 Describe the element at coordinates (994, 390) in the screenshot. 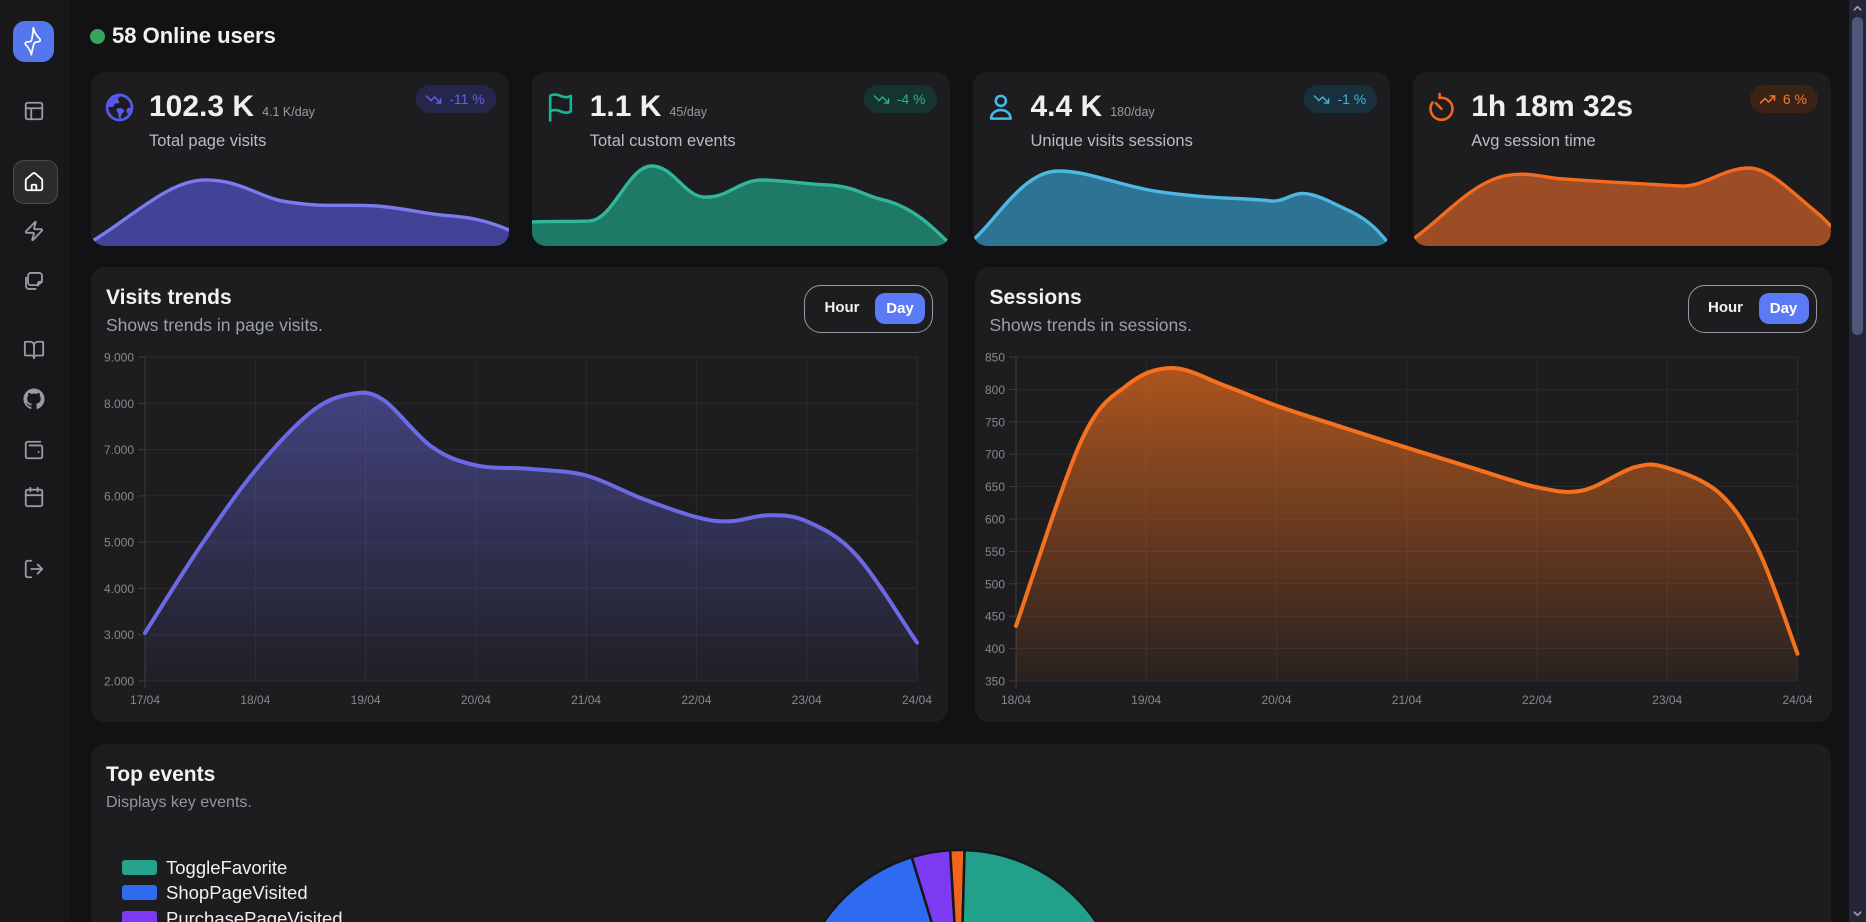

I see `svg-text: 800` at that location.